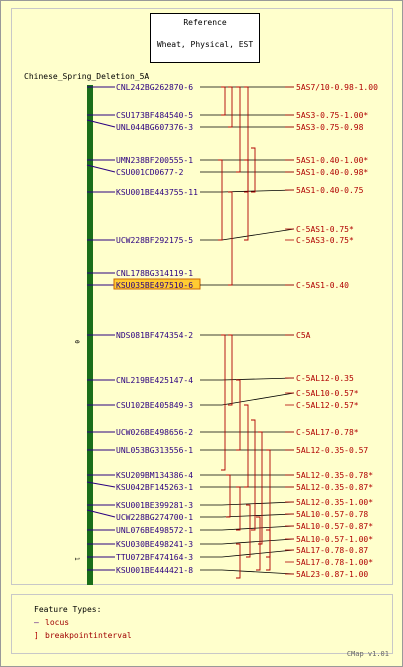 The height and width of the screenshot is (667, 403). What do you see at coordinates (157, 192) in the screenshot?
I see `marker-label: KSU001BE443755-11` at bounding box center [157, 192].